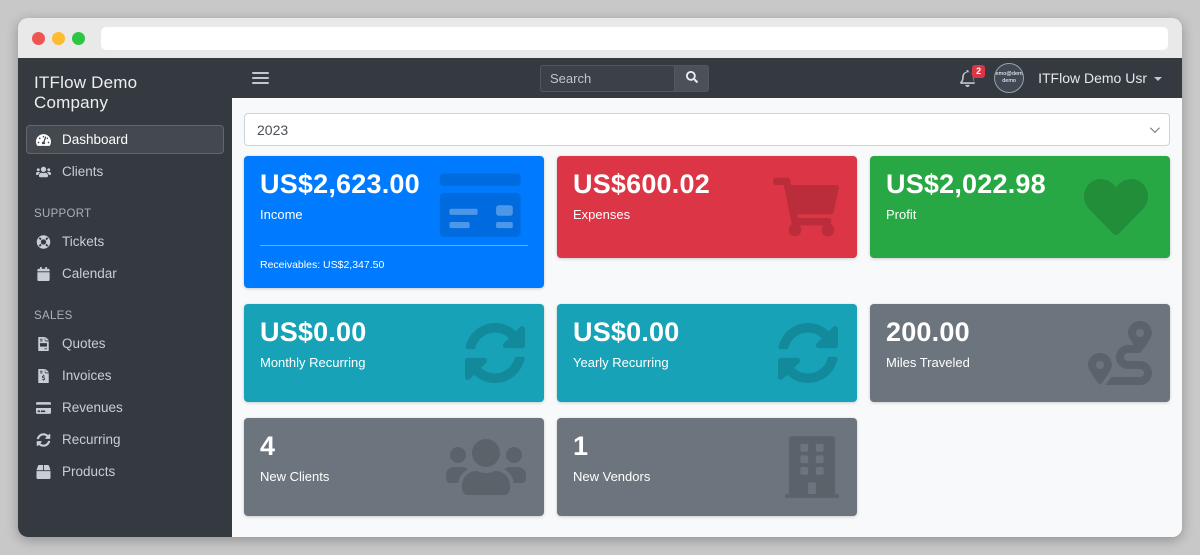 The width and height of the screenshot is (1200, 555). What do you see at coordinates (43, 139) in the screenshot?
I see `tachometer-icon` at bounding box center [43, 139].